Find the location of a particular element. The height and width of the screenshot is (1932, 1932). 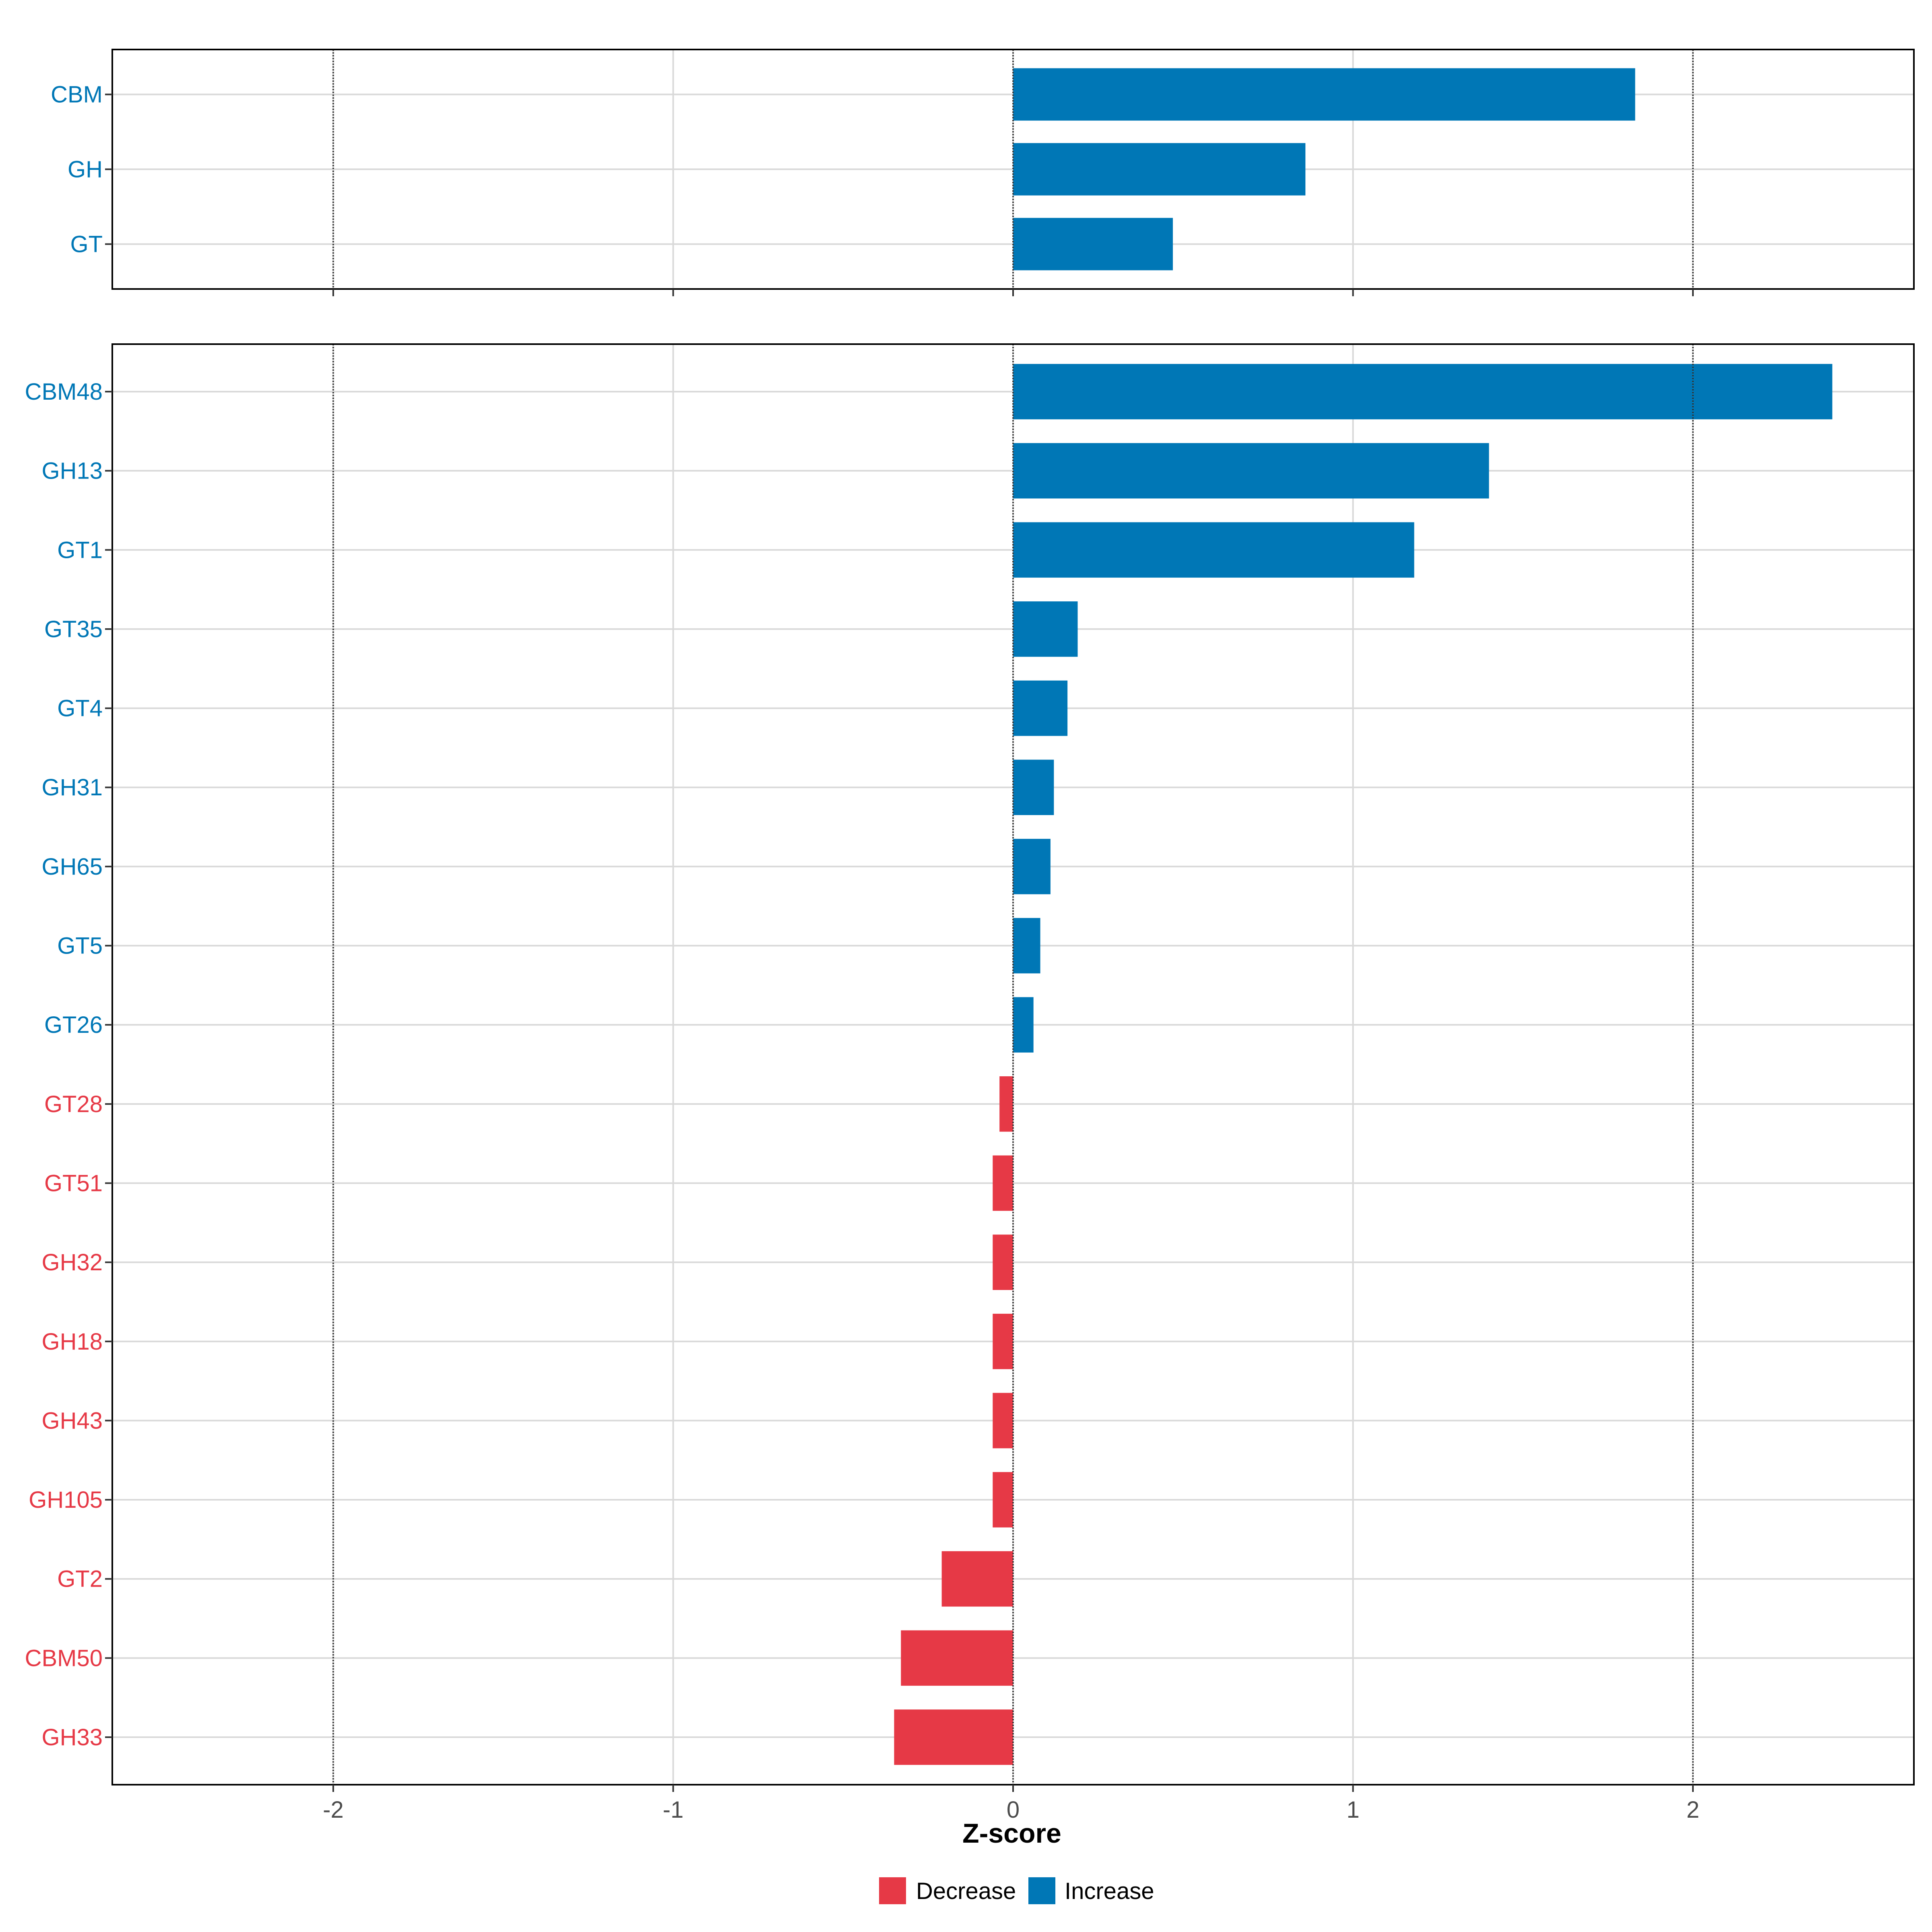

legend: Decrease Increase is located at coordinates (1016, 1890).